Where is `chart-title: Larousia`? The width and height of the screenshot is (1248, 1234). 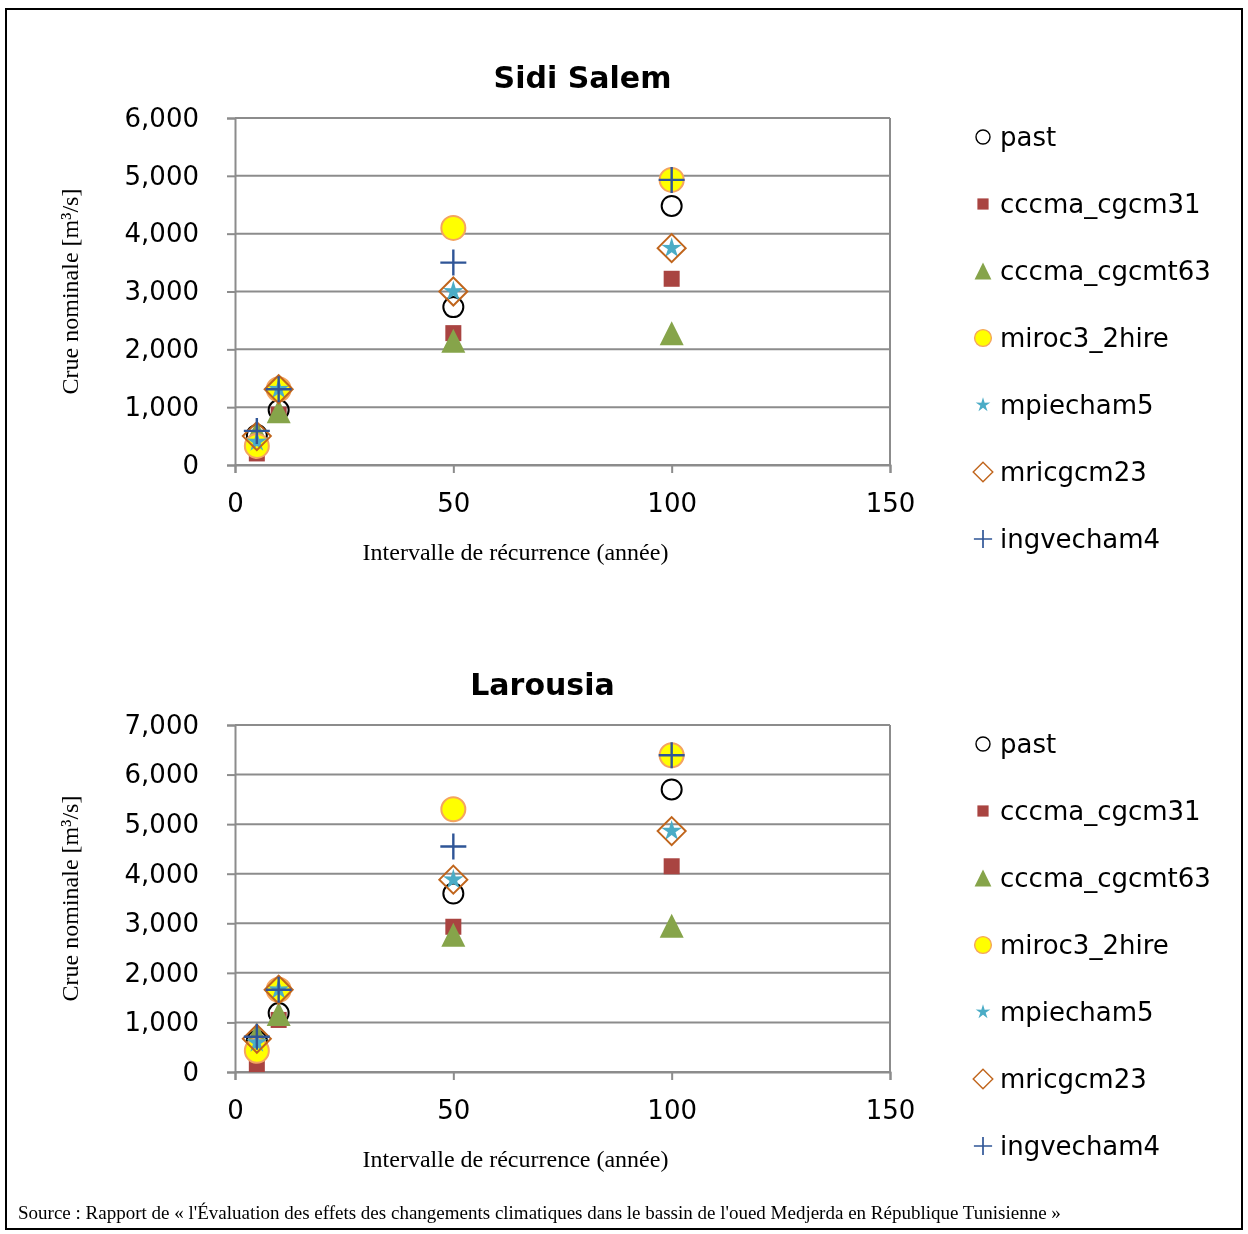 chart-title: Larousia is located at coordinates (542, 684).